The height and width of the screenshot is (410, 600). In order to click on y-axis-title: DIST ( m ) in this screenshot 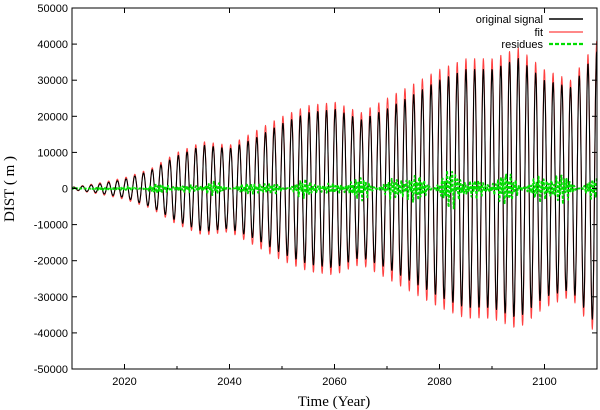, I will do `click(10, 189)`.